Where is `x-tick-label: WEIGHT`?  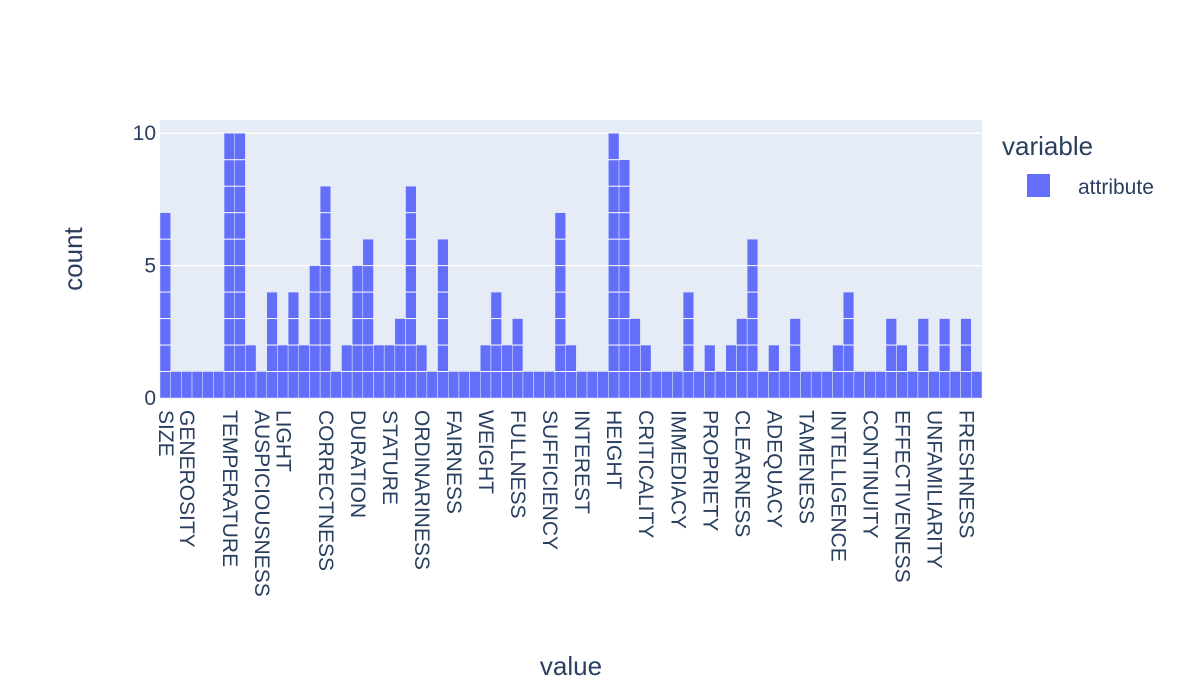 x-tick-label: WEIGHT is located at coordinates (485, 452).